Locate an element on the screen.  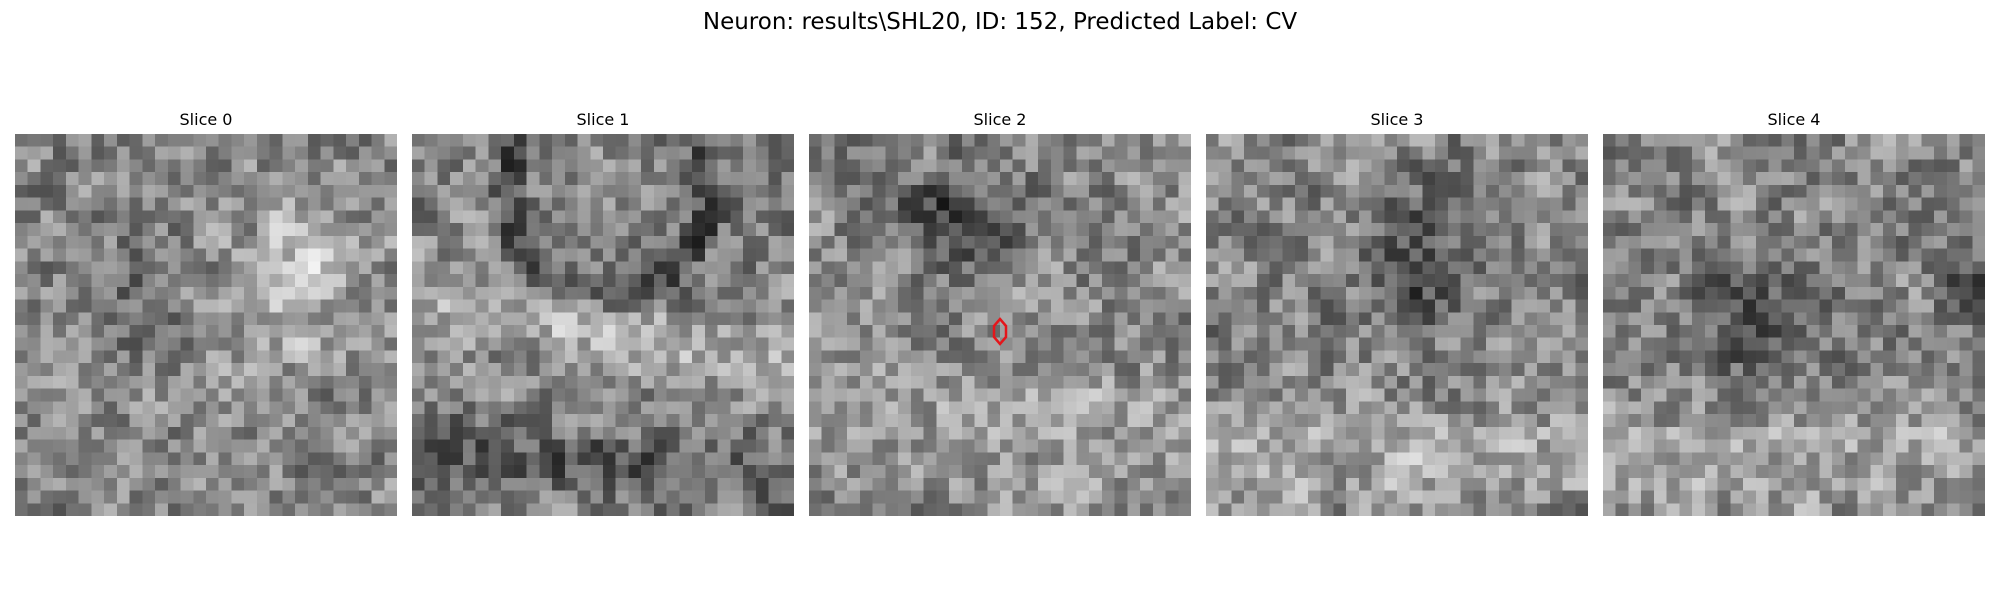
slice-panel: Slice 1 is located at coordinates (603, 312).